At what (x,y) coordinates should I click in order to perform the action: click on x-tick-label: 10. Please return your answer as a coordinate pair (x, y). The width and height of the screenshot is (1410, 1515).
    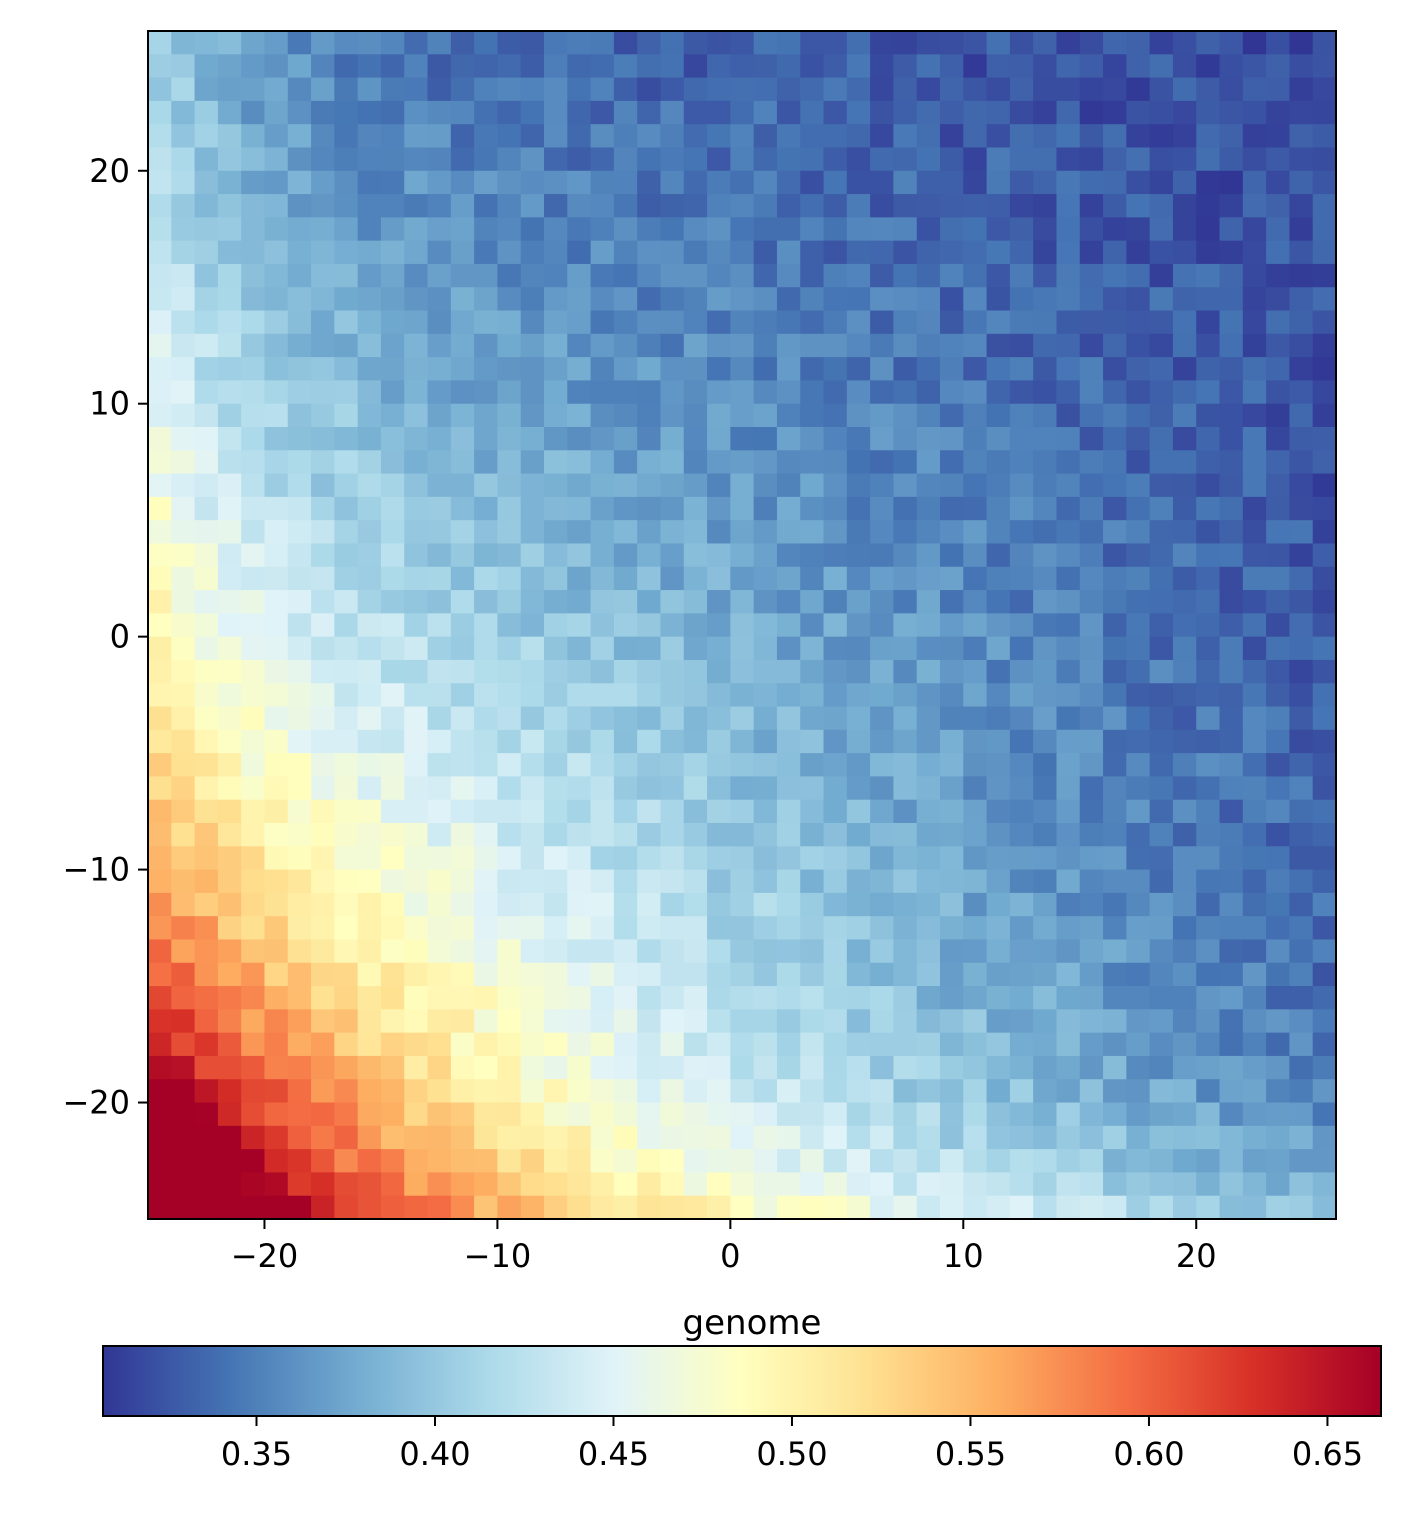
    Looking at the image, I should click on (963, 1256).